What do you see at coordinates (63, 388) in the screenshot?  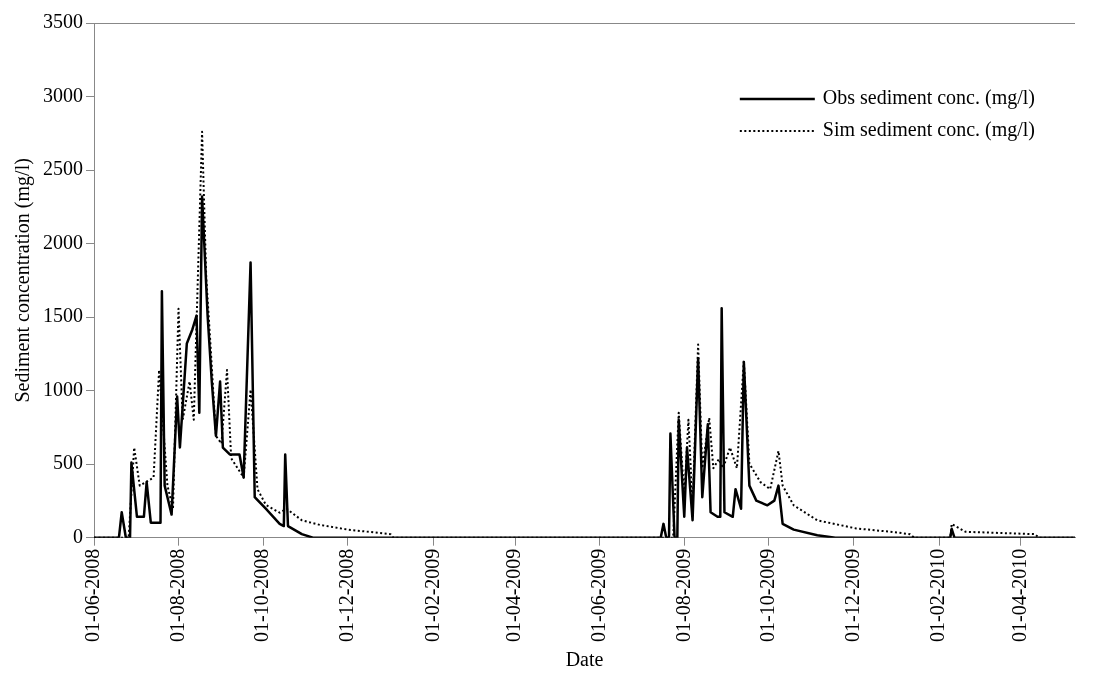 I see `y-tick-label: 1000` at bounding box center [63, 388].